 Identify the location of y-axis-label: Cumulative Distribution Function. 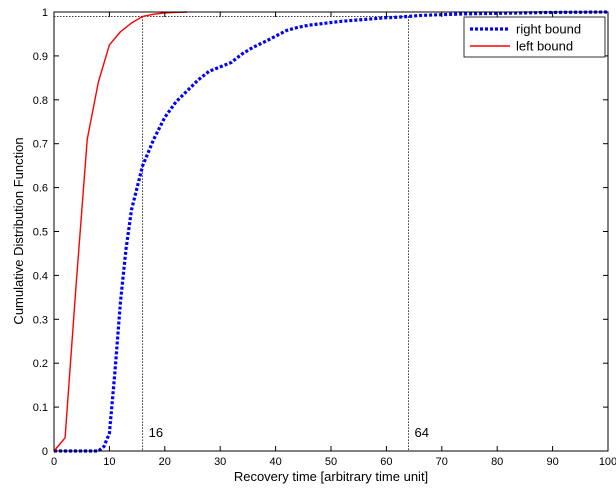
(18, 230).